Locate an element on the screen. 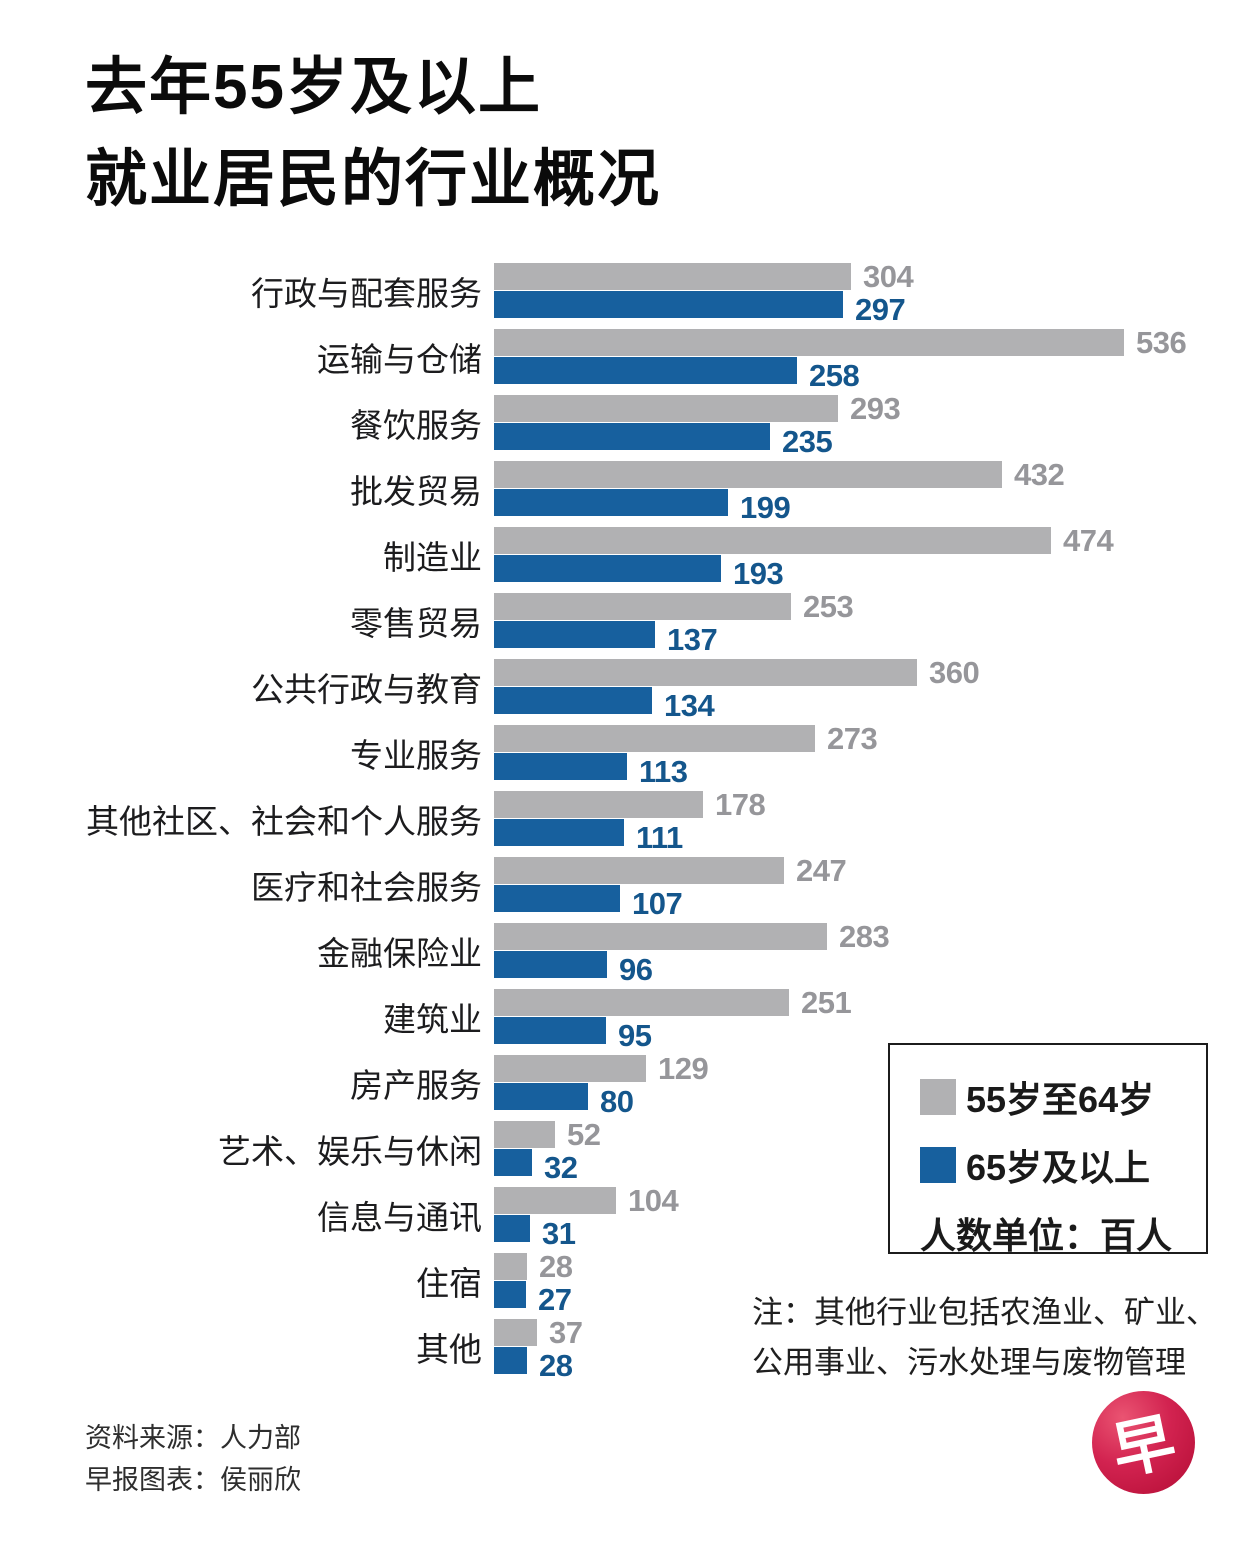  bar-pair: 536 258 is located at coordinates (847, 359).